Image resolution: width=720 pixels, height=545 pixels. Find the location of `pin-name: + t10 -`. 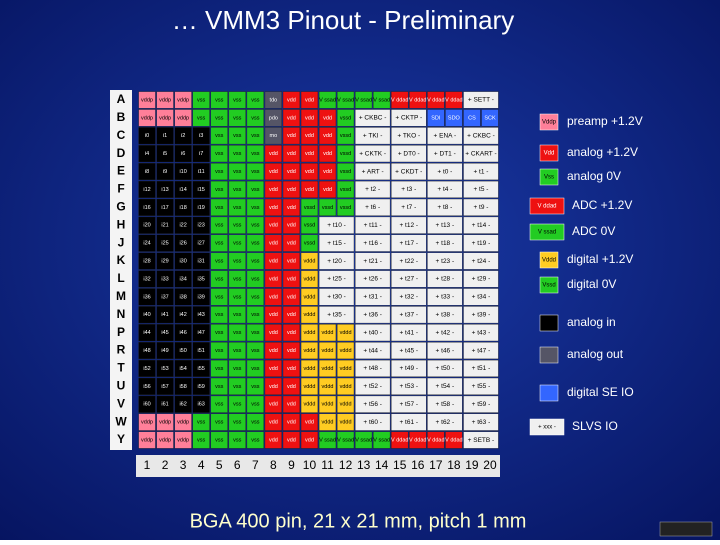

pin-name: + t10 - is located at coordinates (336, 225).